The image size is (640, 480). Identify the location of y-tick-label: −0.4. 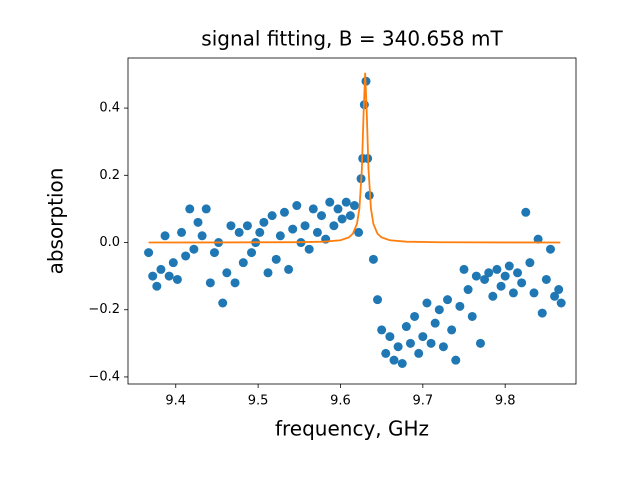
(104, 376).